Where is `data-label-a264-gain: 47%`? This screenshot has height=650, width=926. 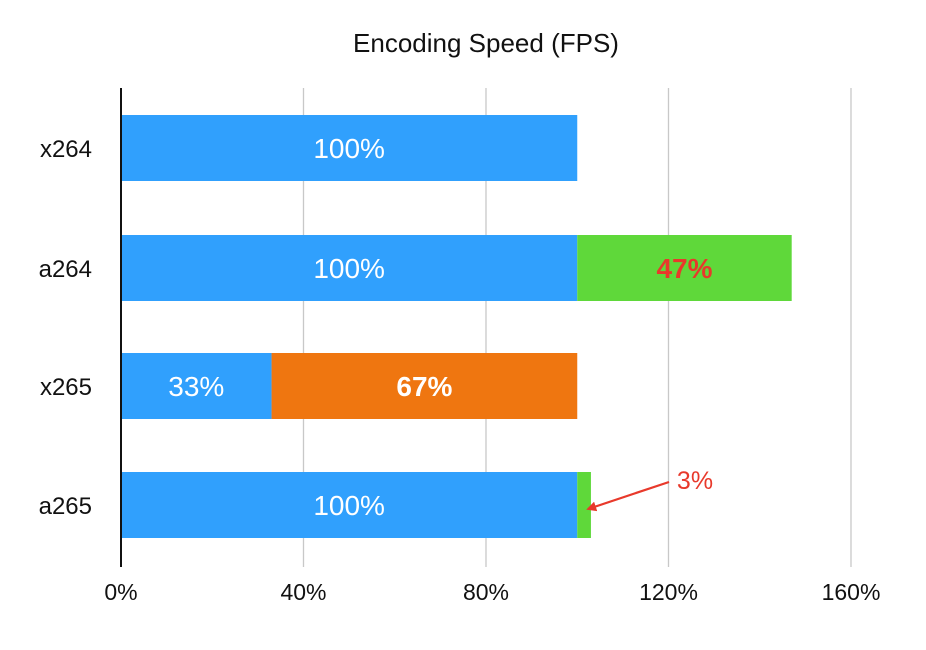 data-label-a264-gain: 47% is located at coordinates (684, 268).